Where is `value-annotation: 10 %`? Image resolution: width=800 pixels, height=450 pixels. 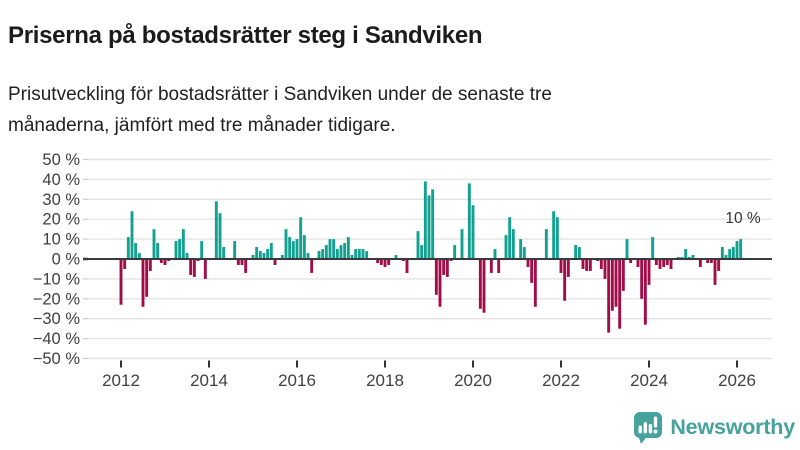 value-annotation: 10 % is located at coordinates (743, 218).